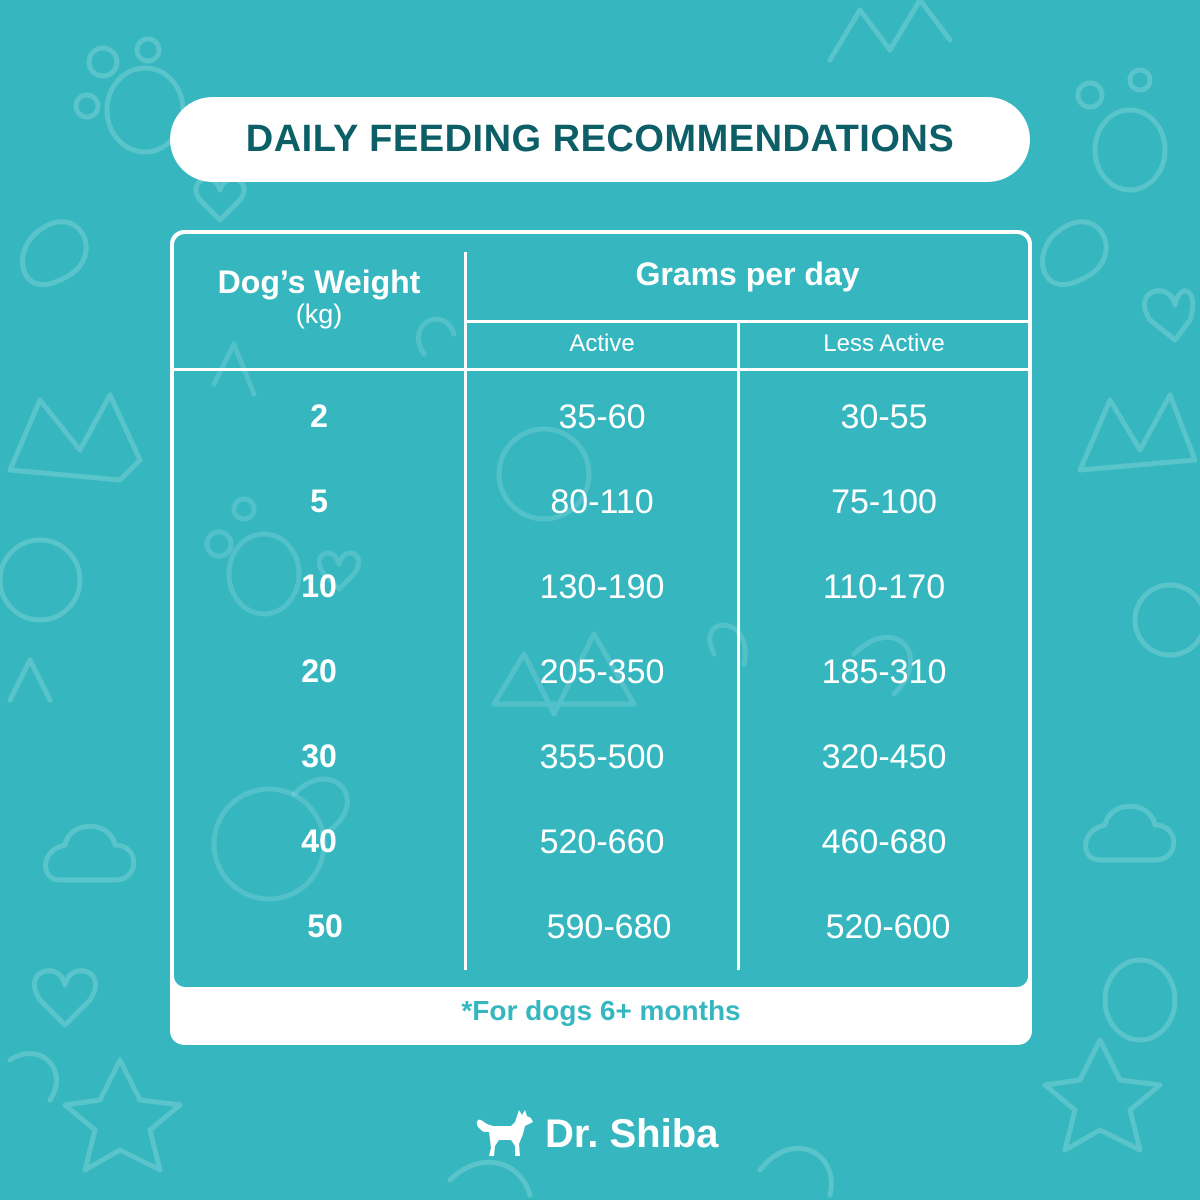 The width and height of the screenshot is (1200, 1200). What do you see at coordinates (884, 672) in the screenshot?
I see `less-active-cell: 185-310` at bounding box center [884, 672].